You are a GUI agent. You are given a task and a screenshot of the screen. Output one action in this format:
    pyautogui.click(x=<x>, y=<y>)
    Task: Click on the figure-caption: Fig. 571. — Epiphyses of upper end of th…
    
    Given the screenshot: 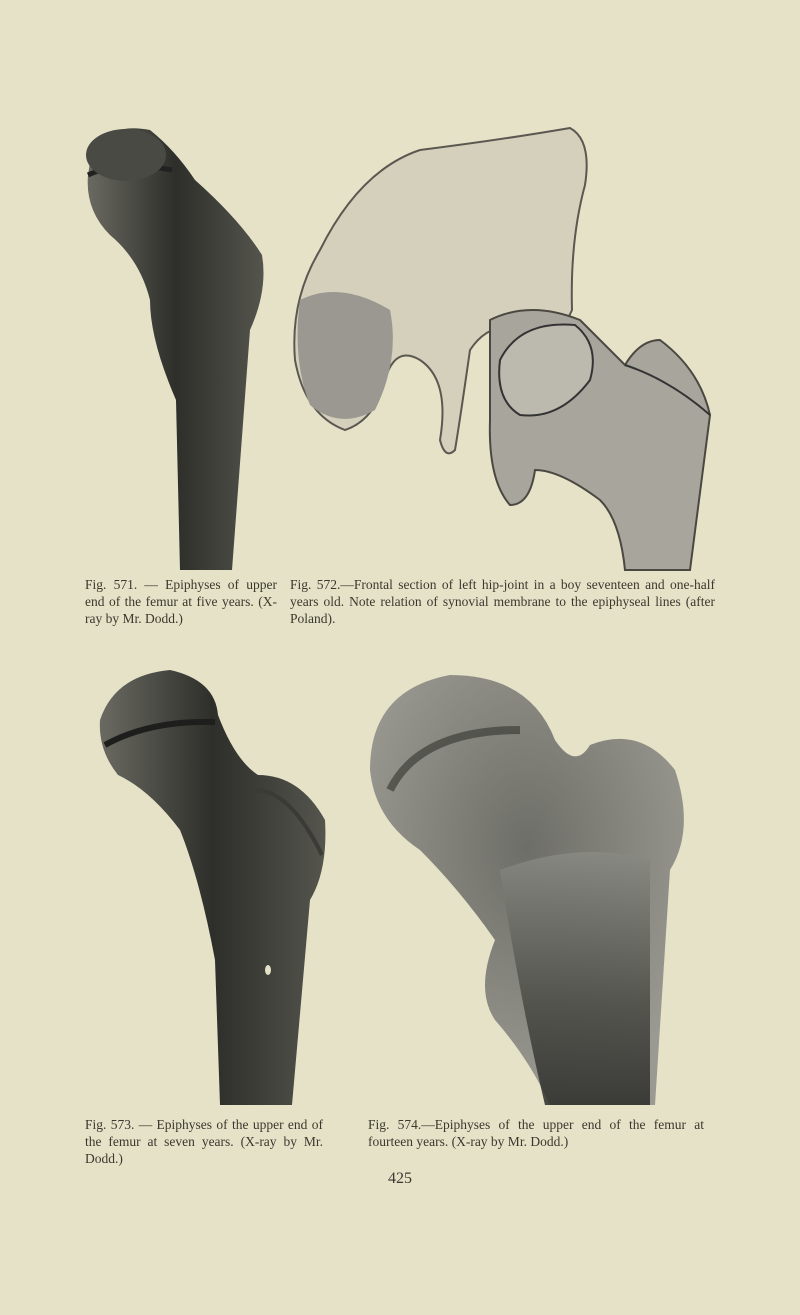 What is the action you would take?
    pyautogui.click(x=181, y=601)
    